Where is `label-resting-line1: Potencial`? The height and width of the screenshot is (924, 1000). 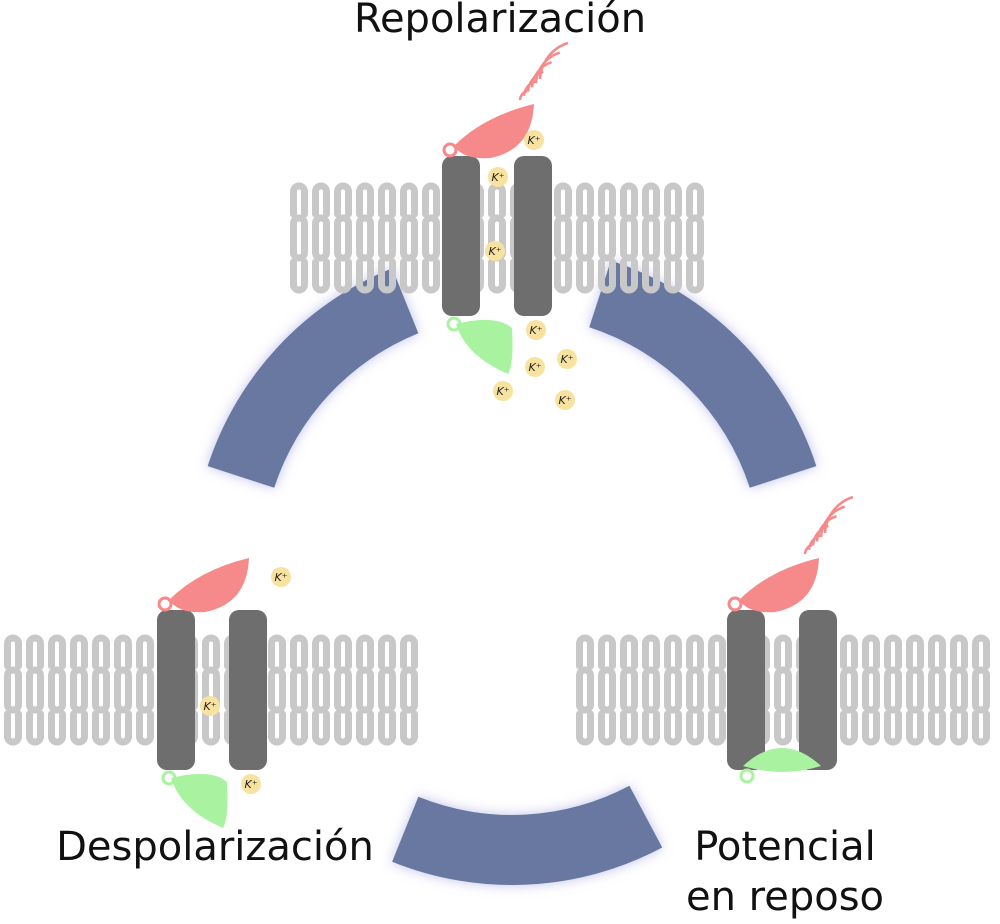
label-resting-line1: Potencial is located at coordinates (785, 847).